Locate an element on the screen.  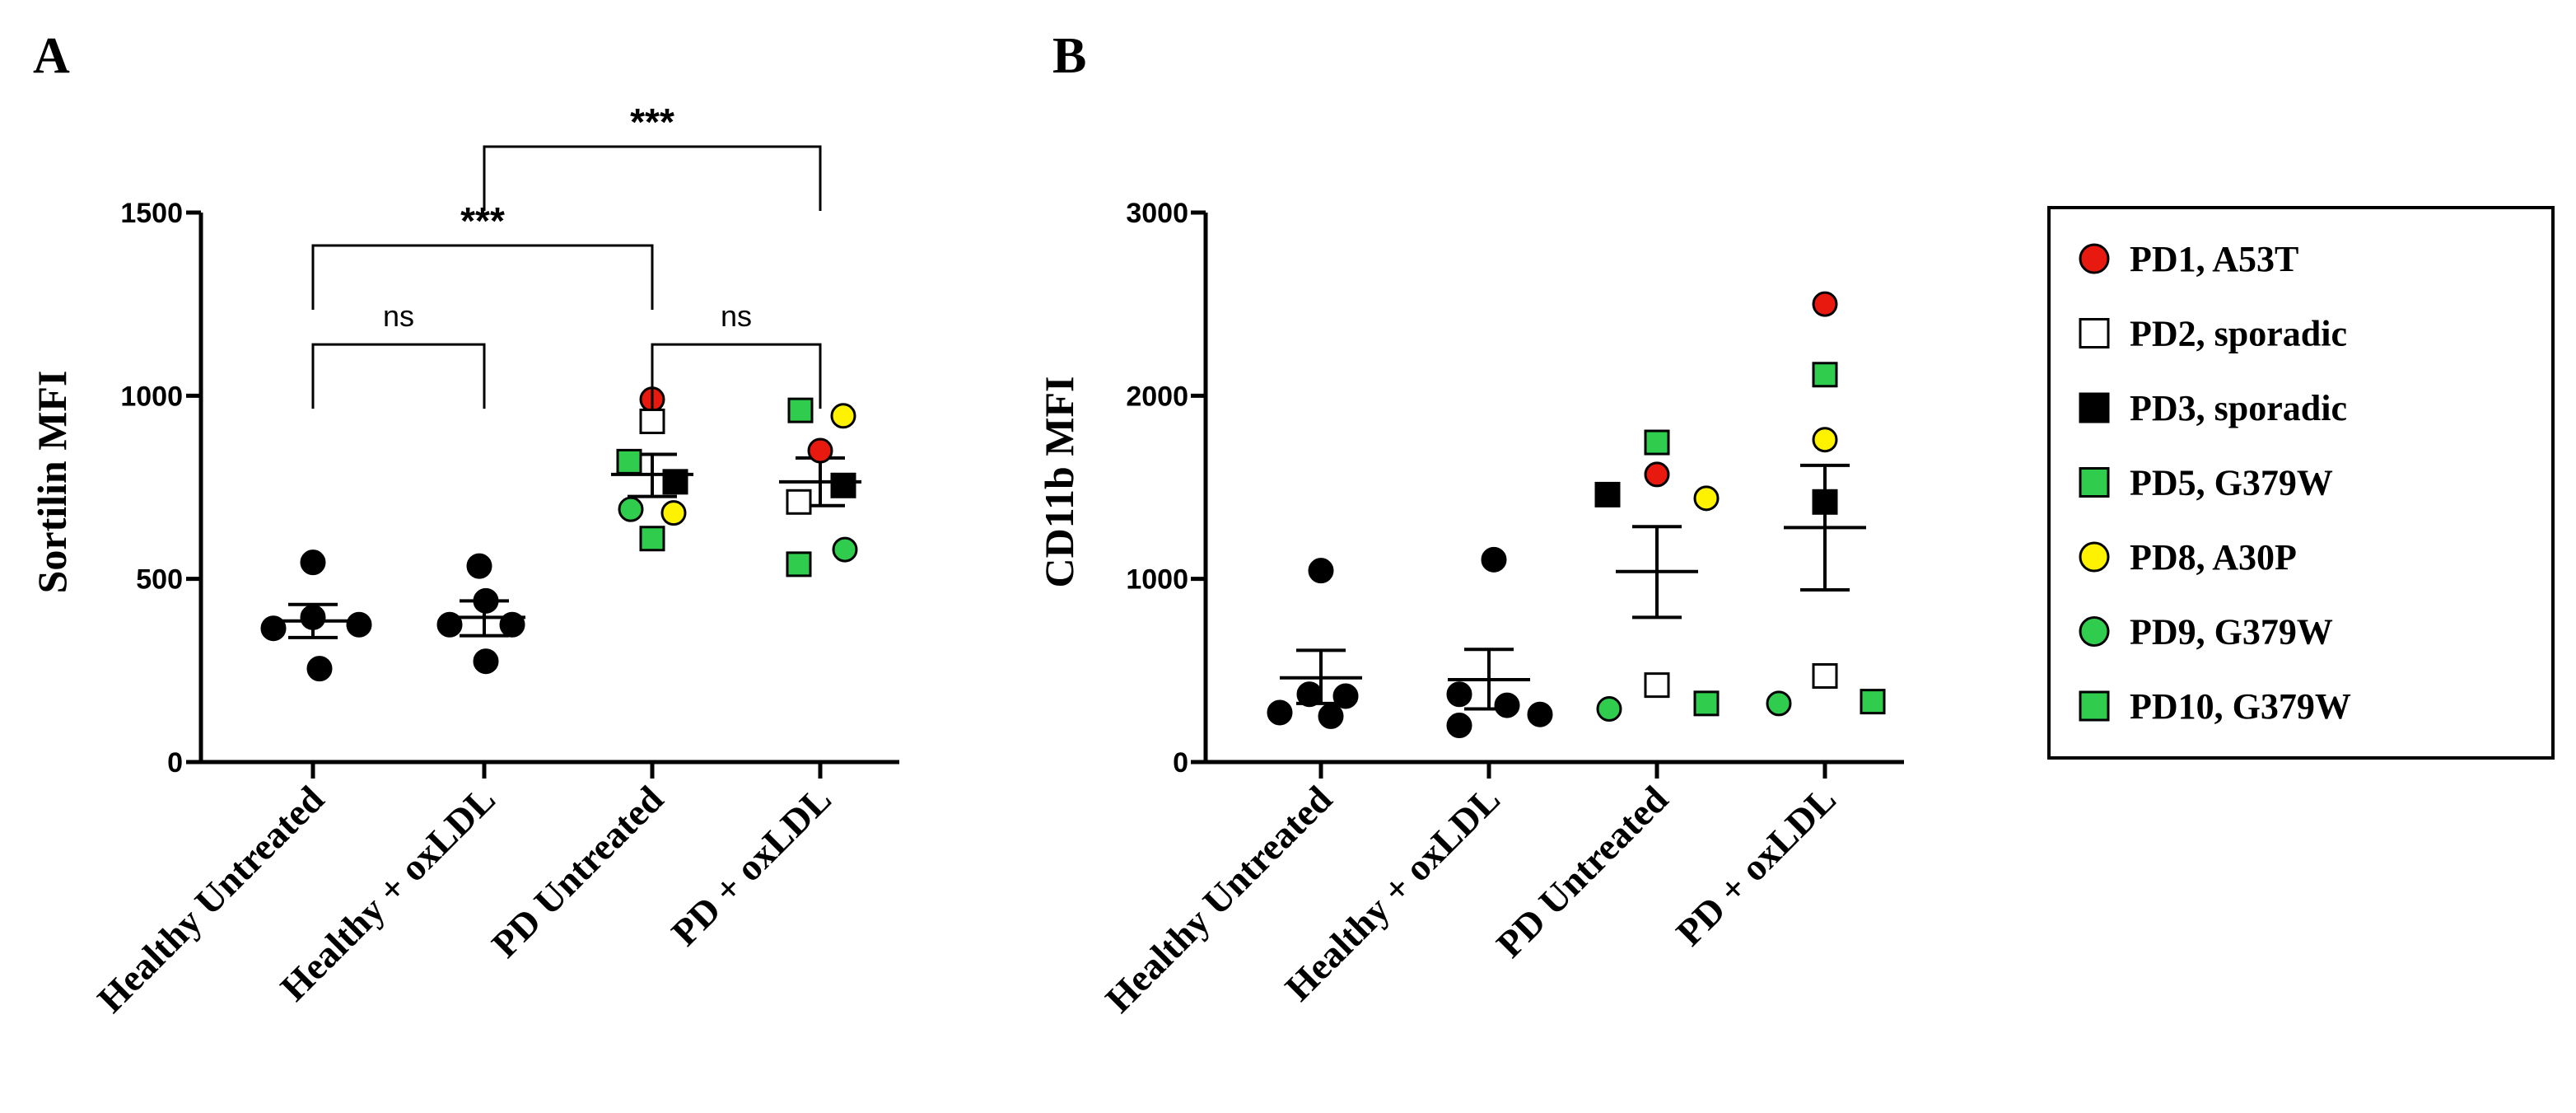
legend-item-pd2: PD2, sporadic is located at coordinates (2213, 334).